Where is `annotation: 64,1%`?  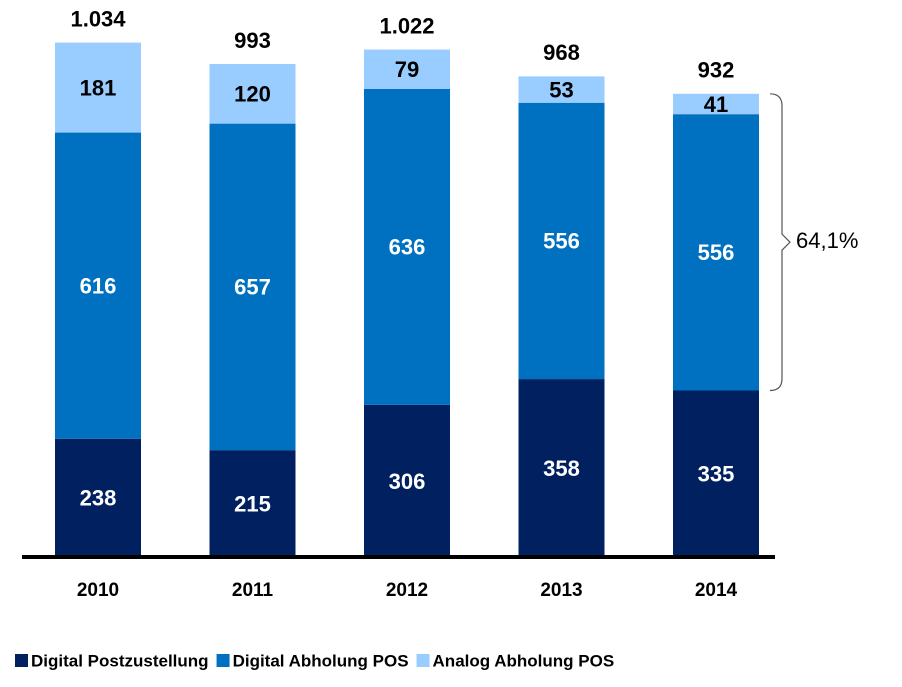
annotation: 64,1% is located at coordinates (827, 240).